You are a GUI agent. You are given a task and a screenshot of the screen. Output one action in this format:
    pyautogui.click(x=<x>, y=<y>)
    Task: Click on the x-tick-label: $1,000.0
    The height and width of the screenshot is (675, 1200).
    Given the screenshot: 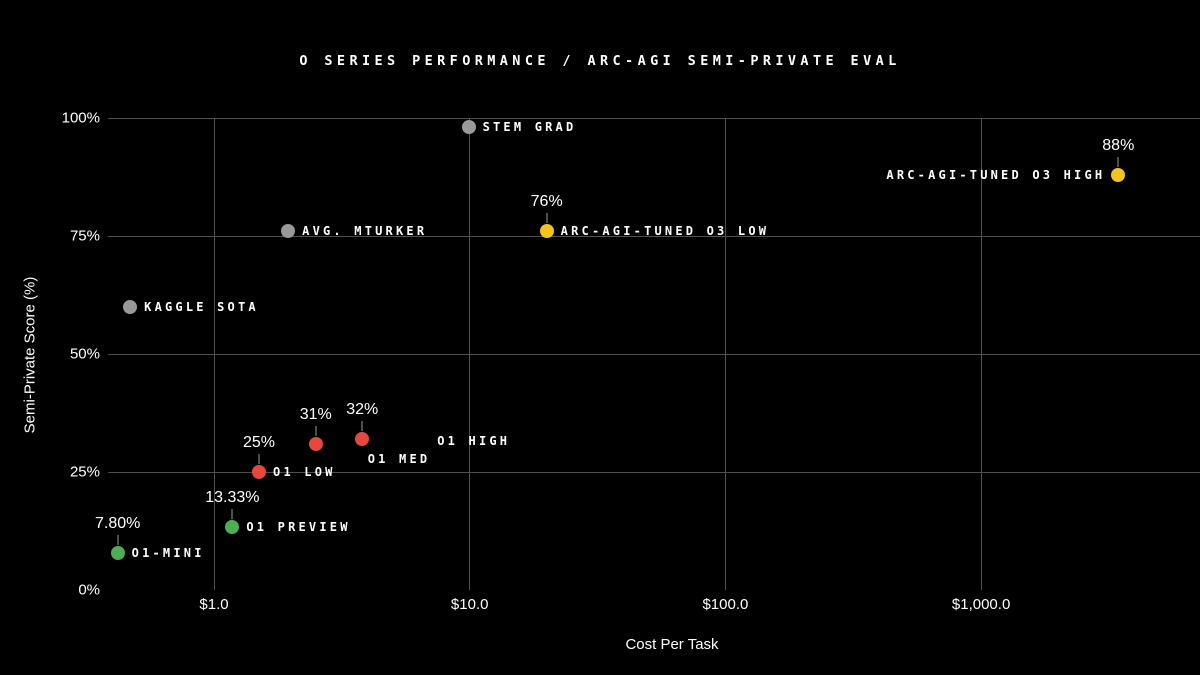 What is the action you would take?
    pyautogui.click(x=981, y=604)
    